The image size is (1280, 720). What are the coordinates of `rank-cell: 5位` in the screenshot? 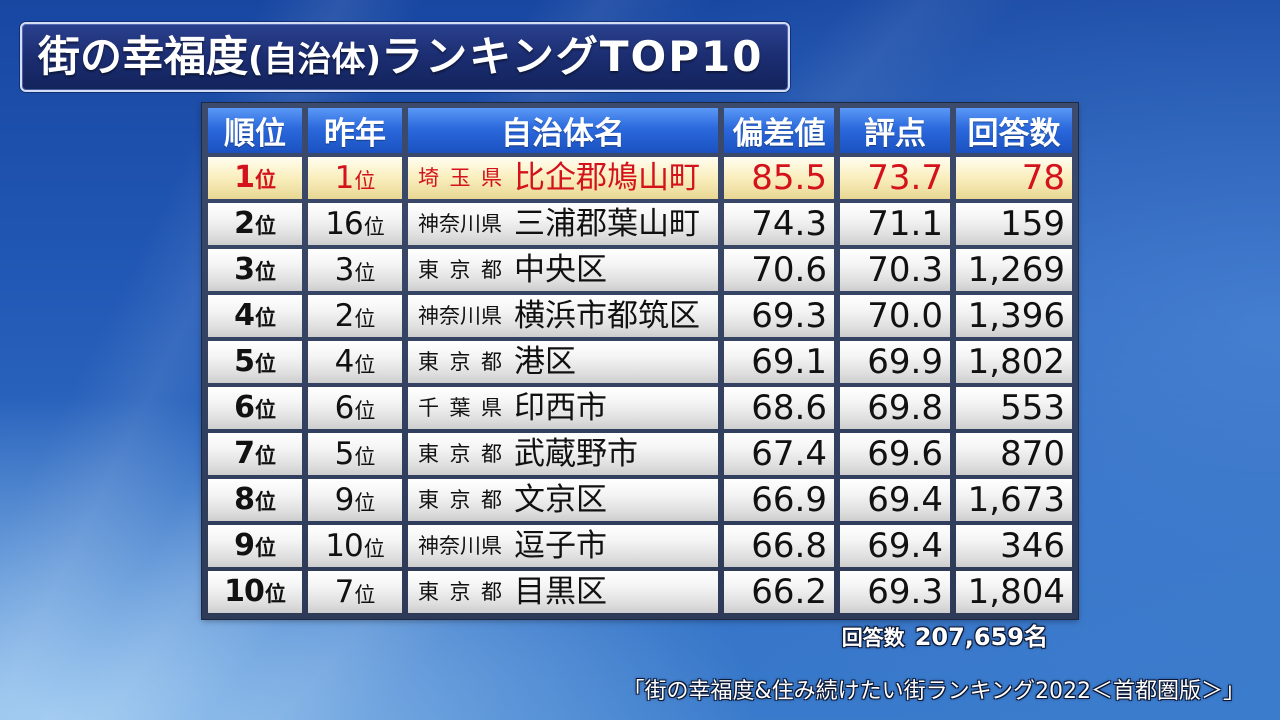 It's located at (255, 362).